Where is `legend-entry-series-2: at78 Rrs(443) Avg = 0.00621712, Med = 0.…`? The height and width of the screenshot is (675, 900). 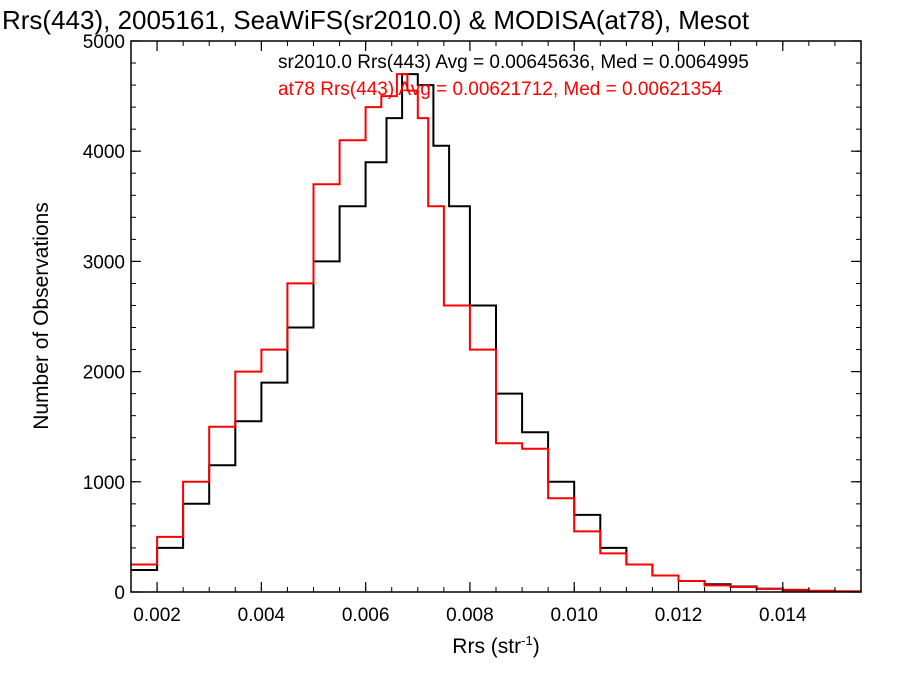
legend-entry-series-2: at78 Rrs(443) Avg = 0.00621712, Med = 0.… is located at coordinates (500, 89).